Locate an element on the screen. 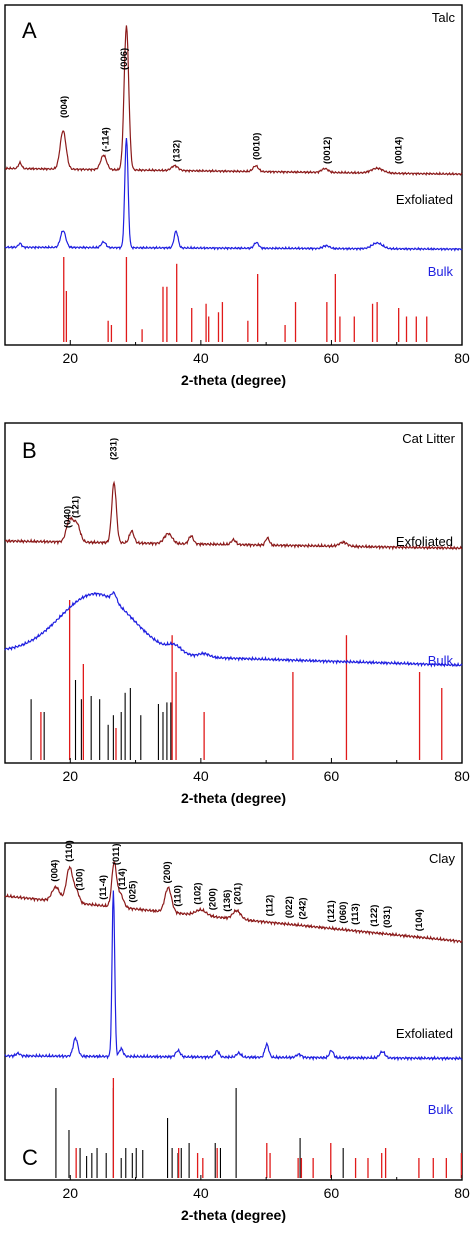 This screenshot has width=474, height=1240. panel-letter: B is located at coordinates (29, 450).